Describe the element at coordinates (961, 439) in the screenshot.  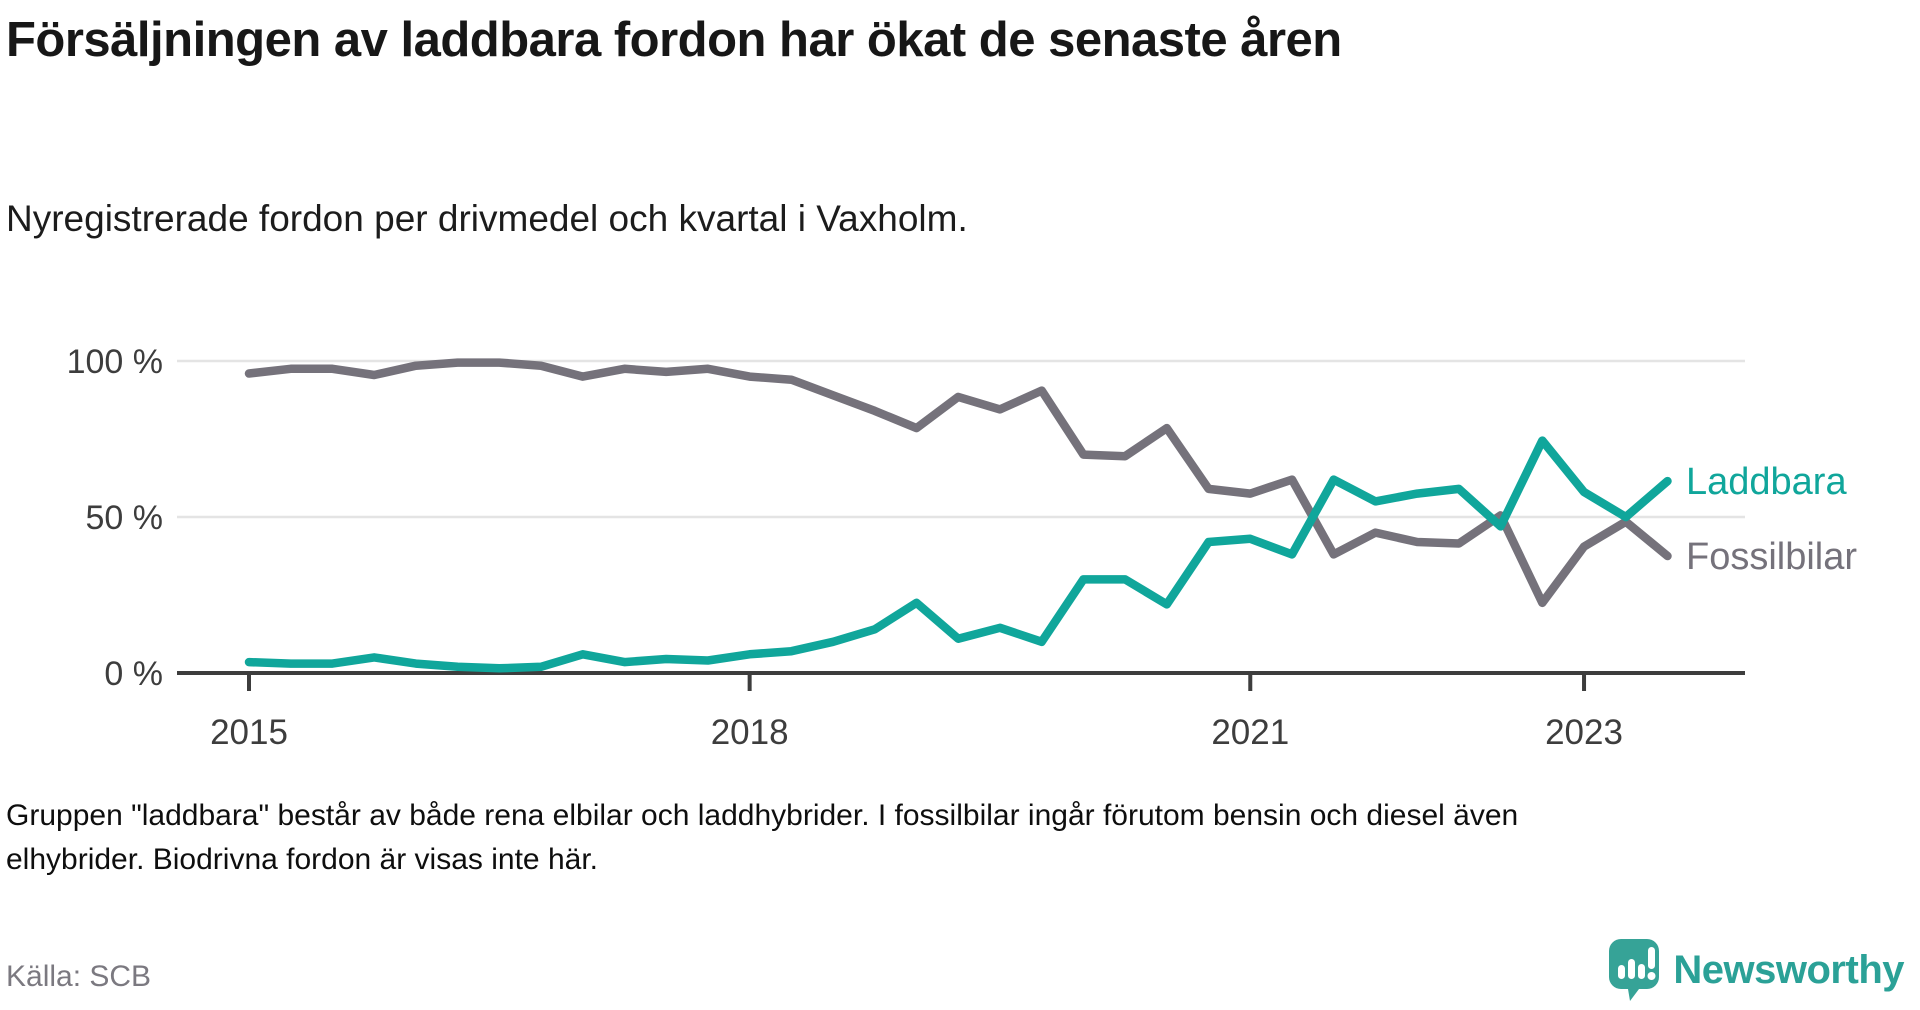
I see `gridlines` at that location.